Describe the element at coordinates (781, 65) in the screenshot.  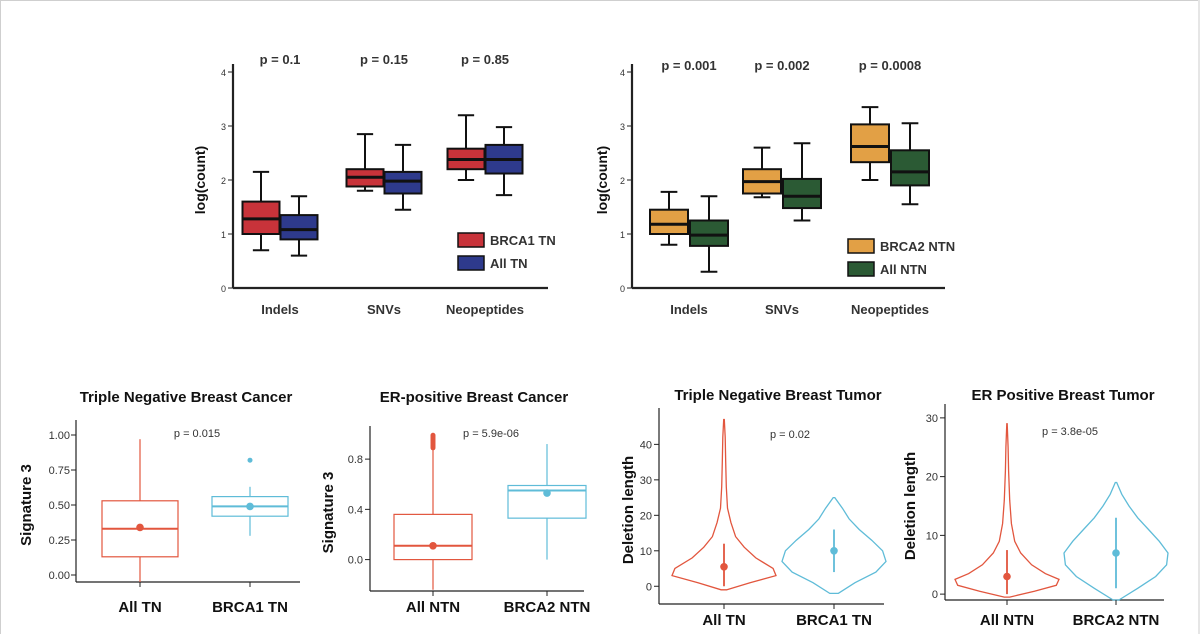
I see `p-value-annotation: p = 0.002` at that location.